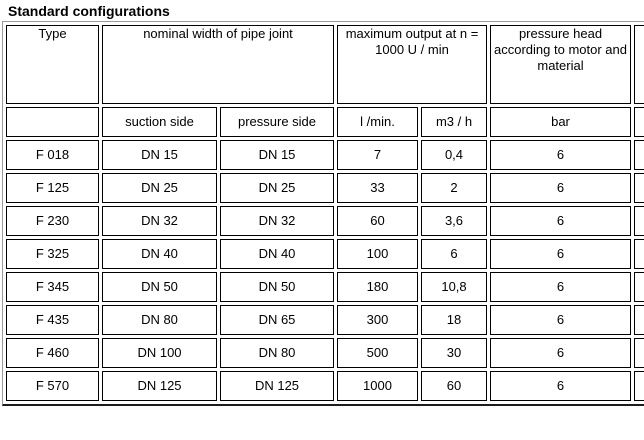 This screenshot has height=440, width=644. Describe the element at coordinates (52, 386) in the screenshot. I see `cell: F 570` at that location.